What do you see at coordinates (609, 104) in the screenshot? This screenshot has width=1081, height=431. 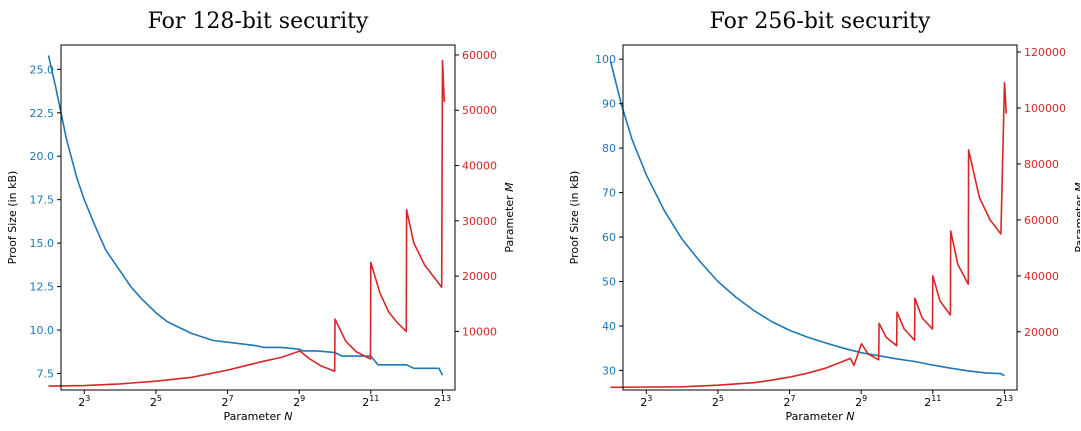 I see `y-left-tick-label: 90` at bounding box center [609, 104].